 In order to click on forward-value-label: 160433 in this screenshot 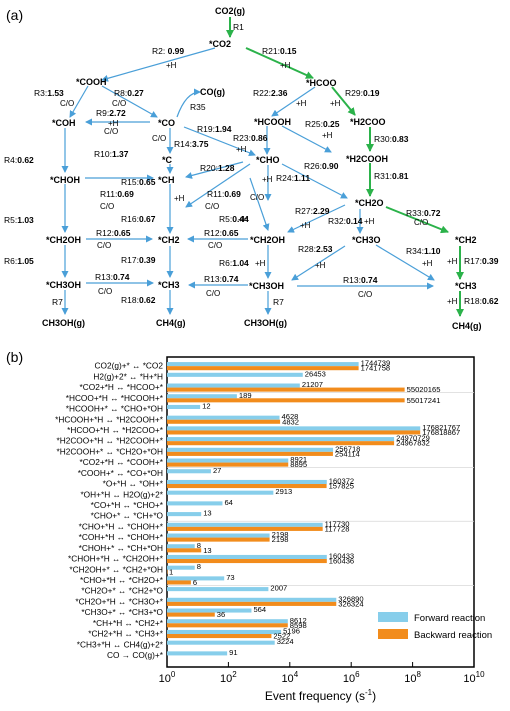, I will do `click(341, 556)`.